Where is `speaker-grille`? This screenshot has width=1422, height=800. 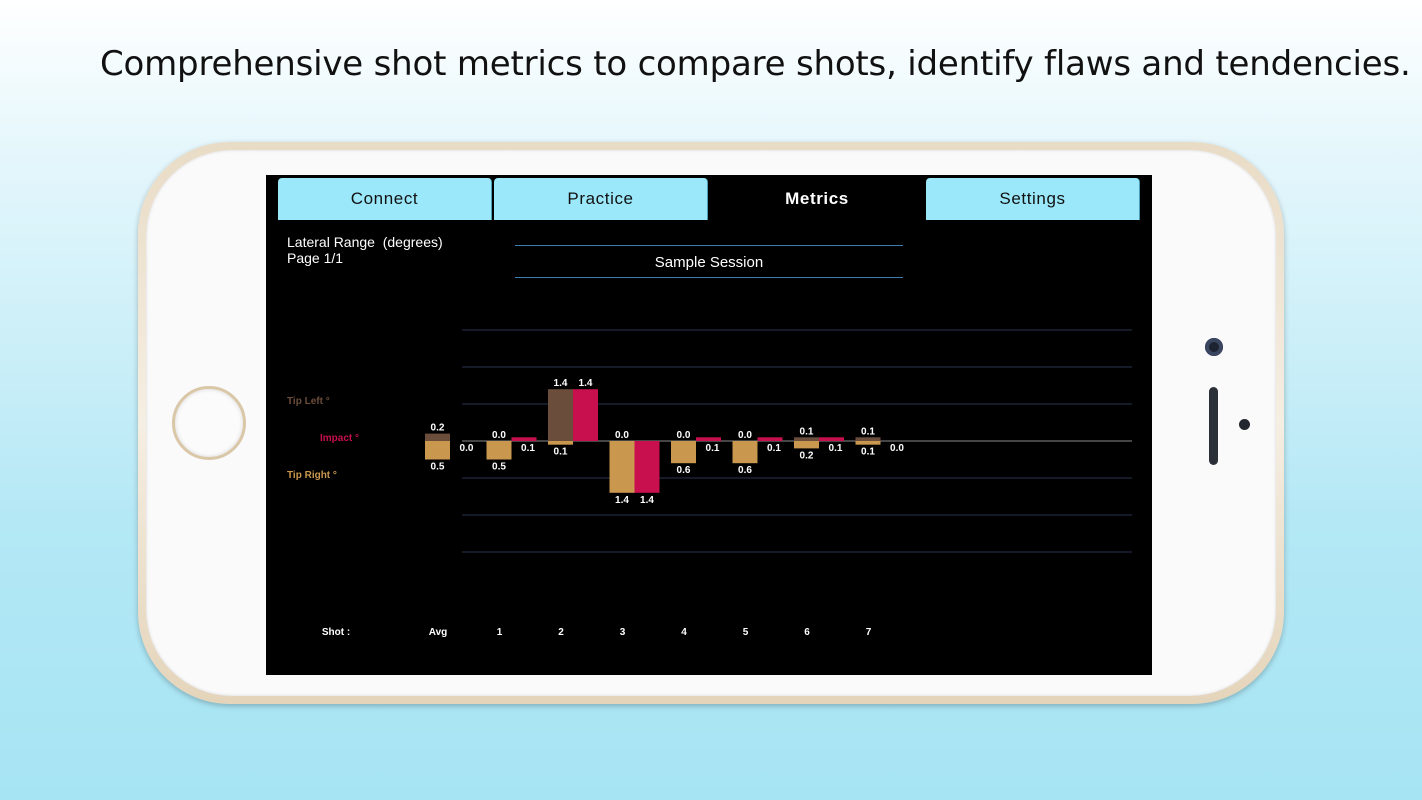
speaker-grille is located at coordinates (1213, 426).